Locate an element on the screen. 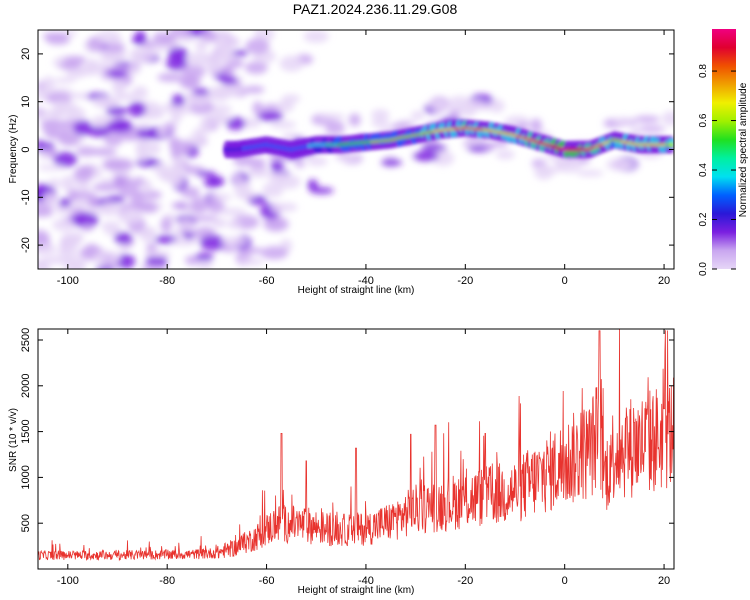 This screenshot has width=750, height=600. colorbar-label: Normalized spectral amplitude is located at coordinates (743, 149).